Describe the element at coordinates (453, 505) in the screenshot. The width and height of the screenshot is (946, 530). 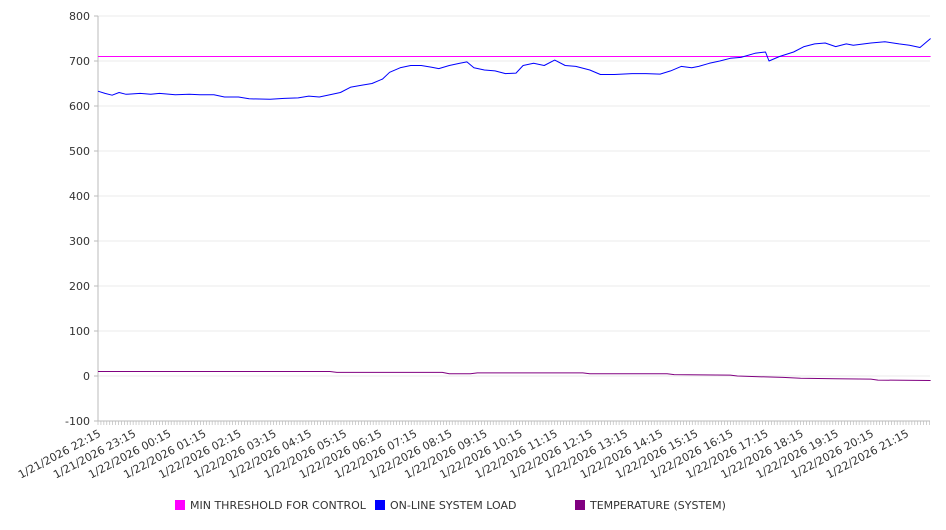
I see `legend-label: ON-LINE SYSTEM LOAD` at that location.